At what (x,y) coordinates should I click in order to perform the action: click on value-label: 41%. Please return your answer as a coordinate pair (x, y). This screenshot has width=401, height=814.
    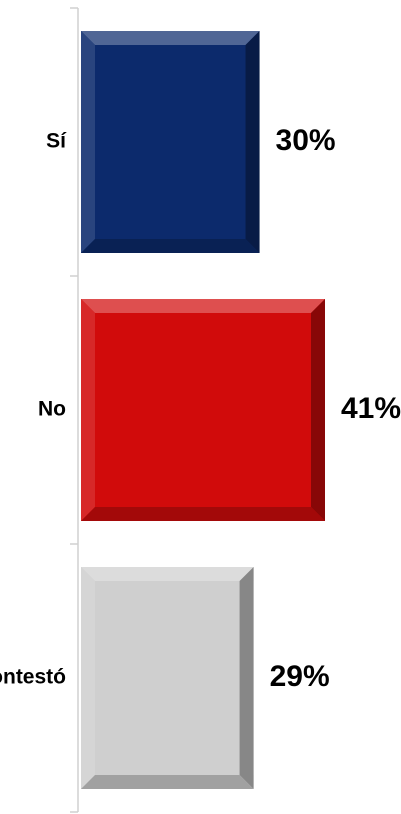
    Looking at the image, I should click on (371, 408).